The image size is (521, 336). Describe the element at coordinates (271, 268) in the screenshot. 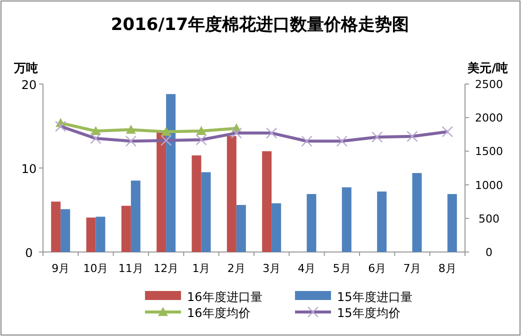

I see `x-tick-label: 3月` at that location.